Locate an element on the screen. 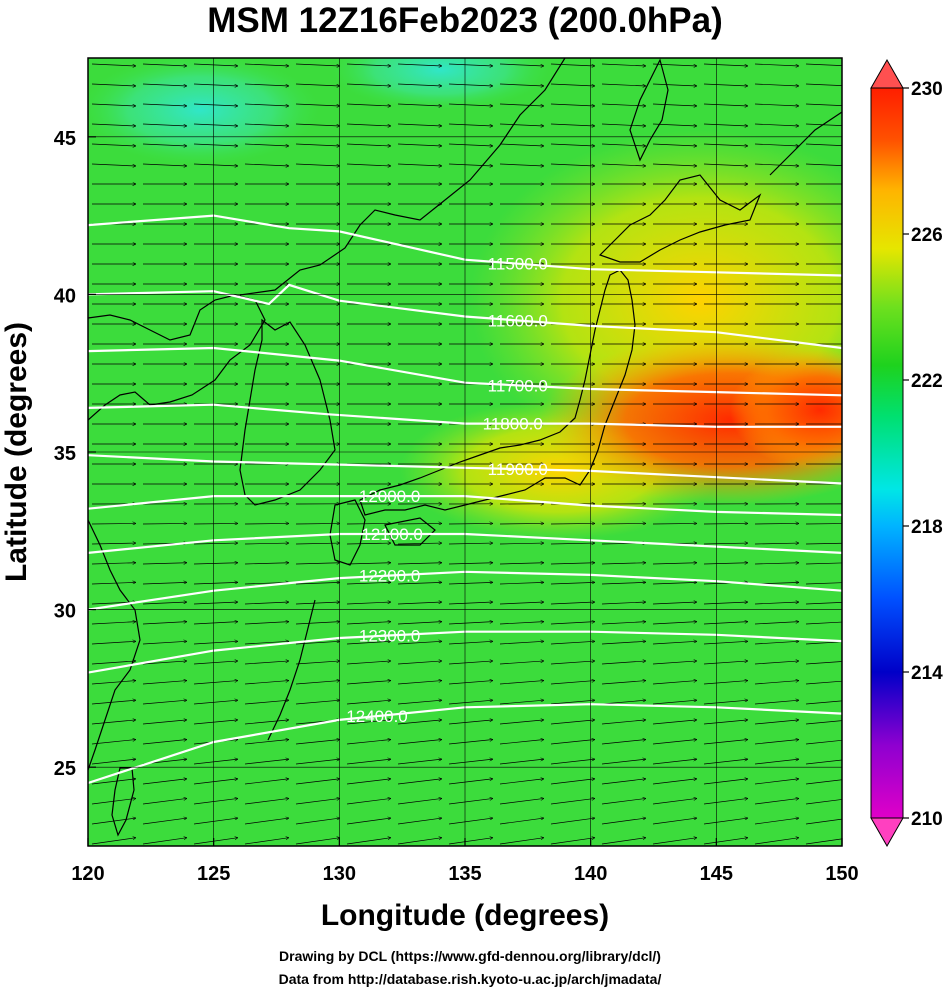 This screenshot has width=950, height=993. x-axis-ticks: 120 125 130 135 140 145 150 is located at coordinates (465, 861).